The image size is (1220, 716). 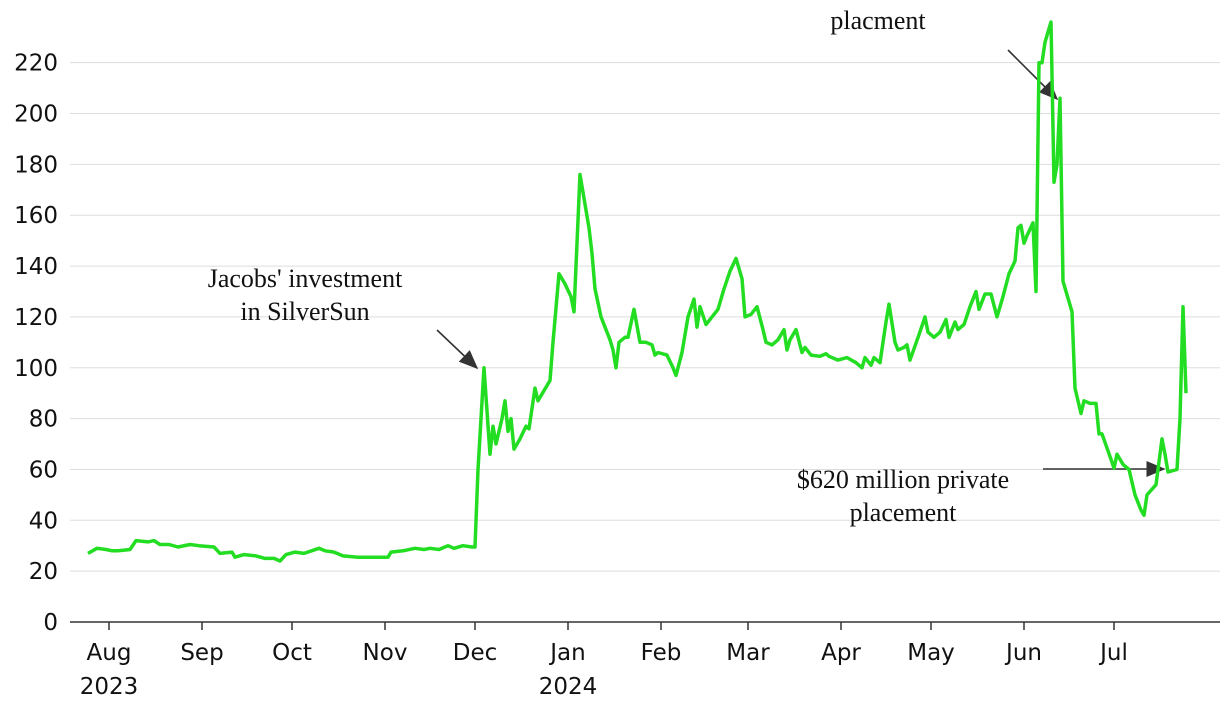 I want to click on x-tick-label-line: Dec, so click(x=475, y=653).